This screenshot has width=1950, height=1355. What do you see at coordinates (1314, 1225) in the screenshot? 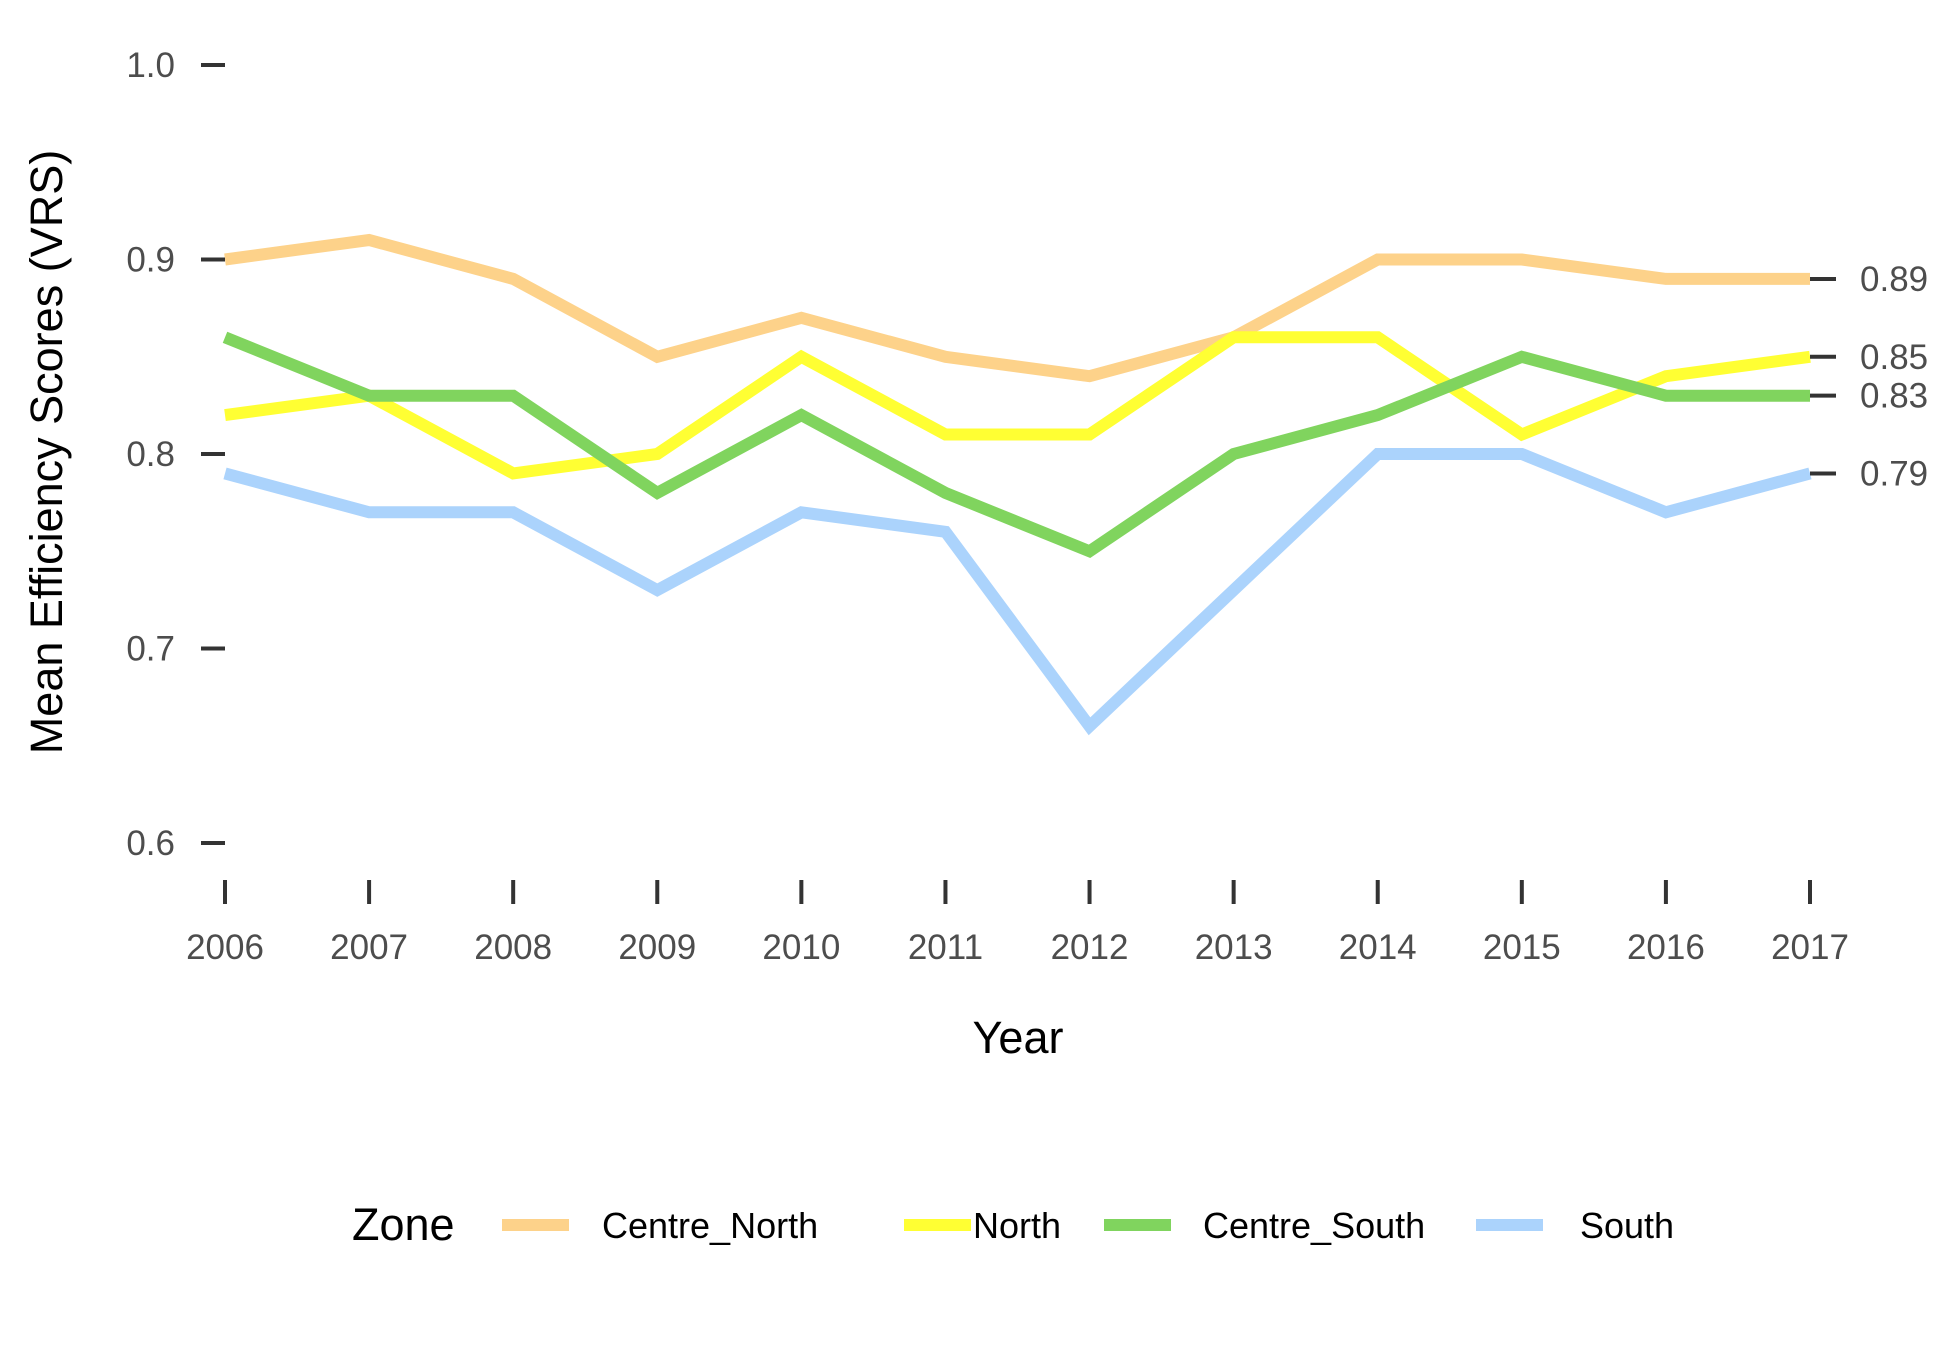
I see `legend-label: Centre_South` at bounding box center [1314, 1225].